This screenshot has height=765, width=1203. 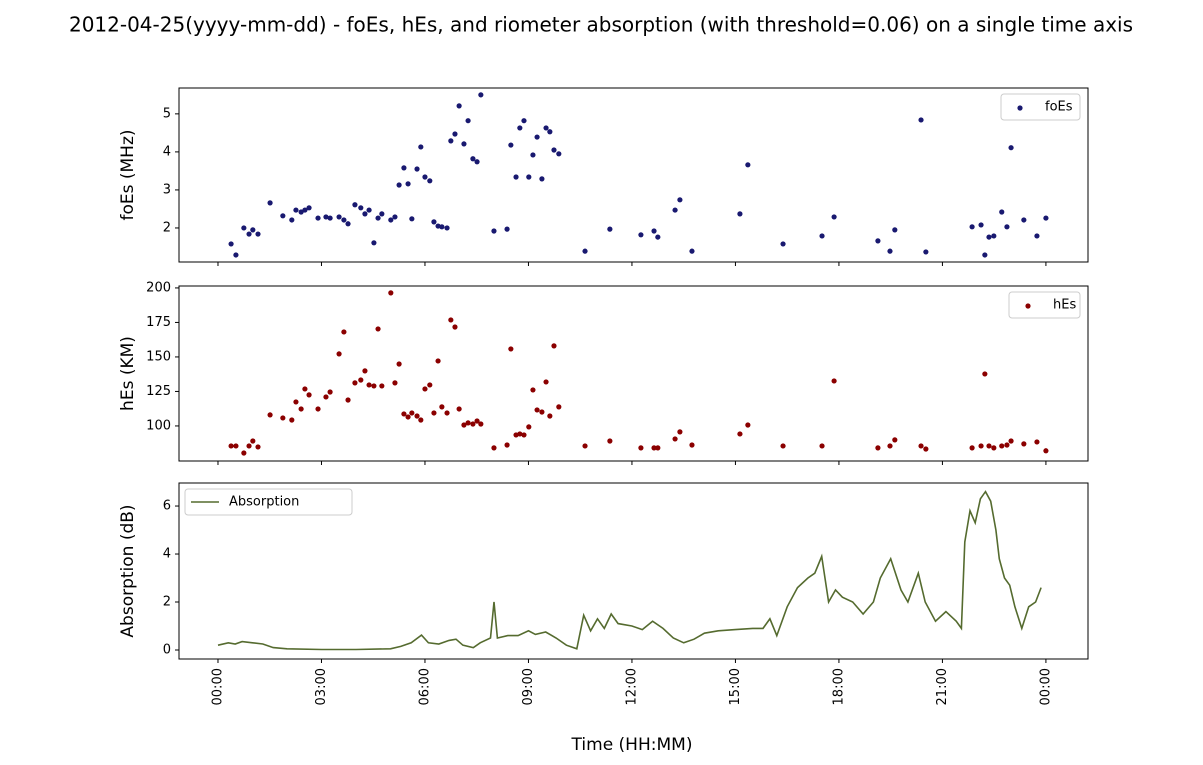 I want to click on y-tick-label: 4, so click(x=167, y=151).